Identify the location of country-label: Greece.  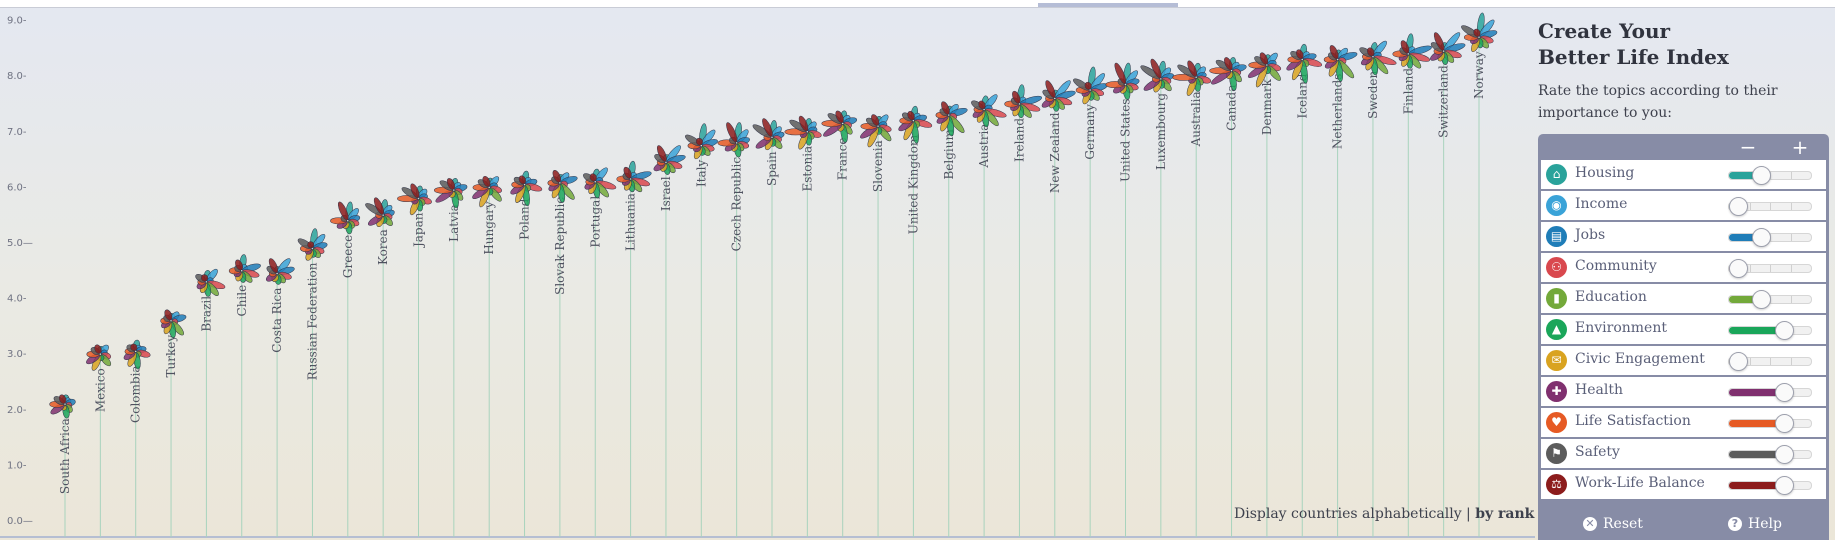
(348, 256).